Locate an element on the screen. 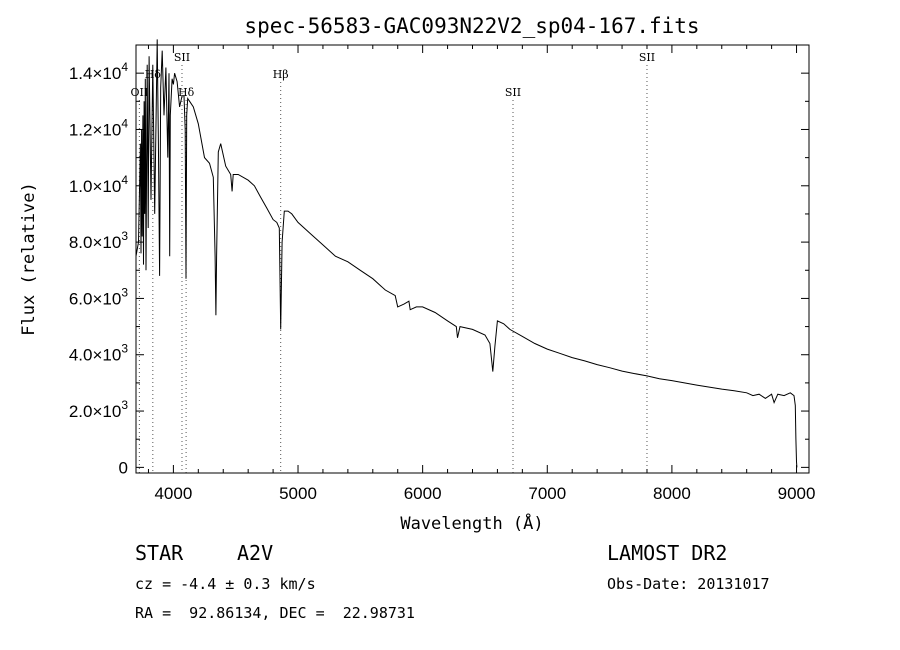  spectral-type: A2V is located at coordinates (255, 553).